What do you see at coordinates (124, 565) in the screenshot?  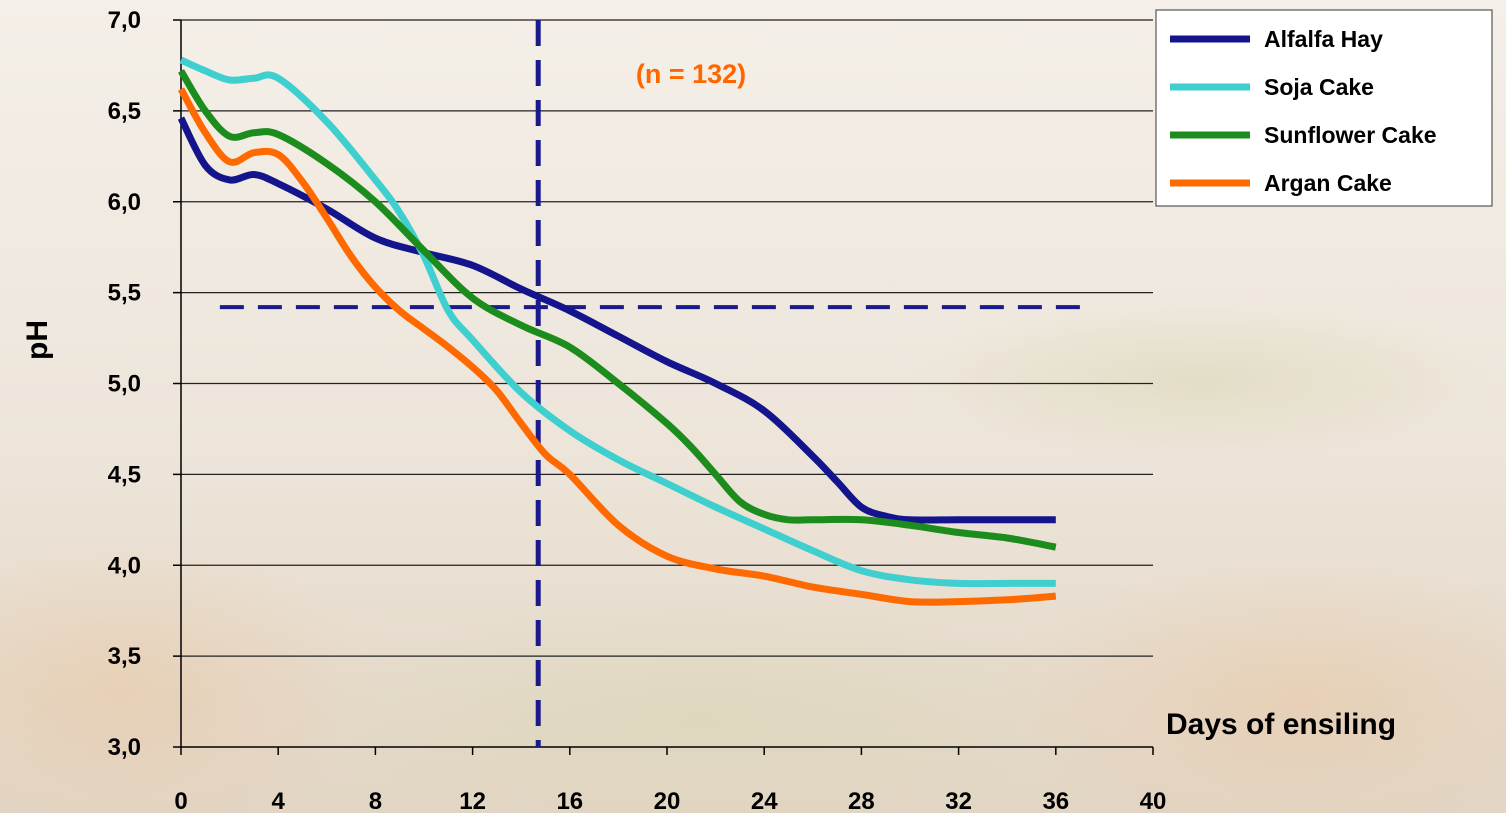 I see `y-tick-label: 4,0` at bounding box center [124, 565].